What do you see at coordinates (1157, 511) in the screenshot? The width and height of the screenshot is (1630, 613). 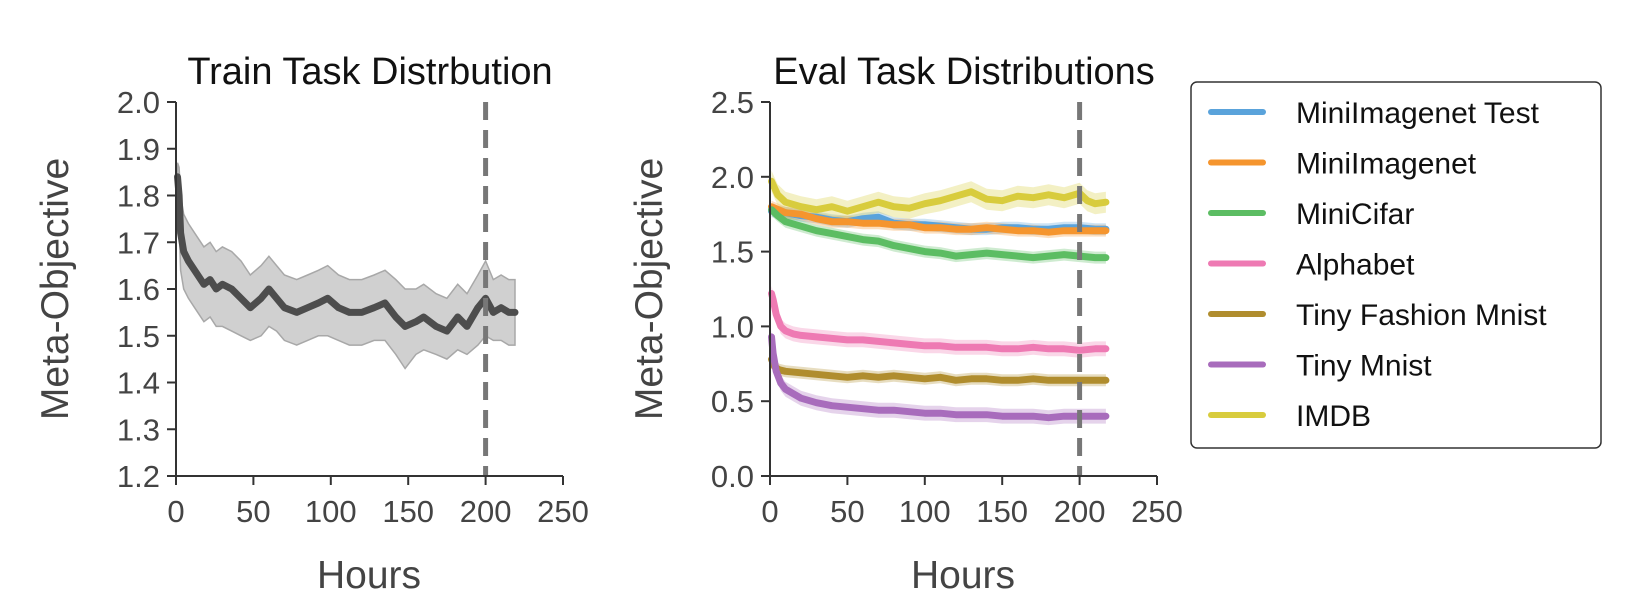 I see `eval-x-tick-label: 250` at bounding box center [1157, 511].